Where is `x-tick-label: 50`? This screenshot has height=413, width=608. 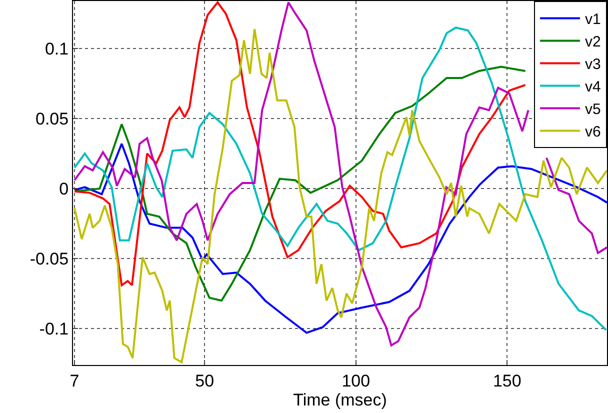
x-tick-label: 50 is located at coordinates (204, 380).